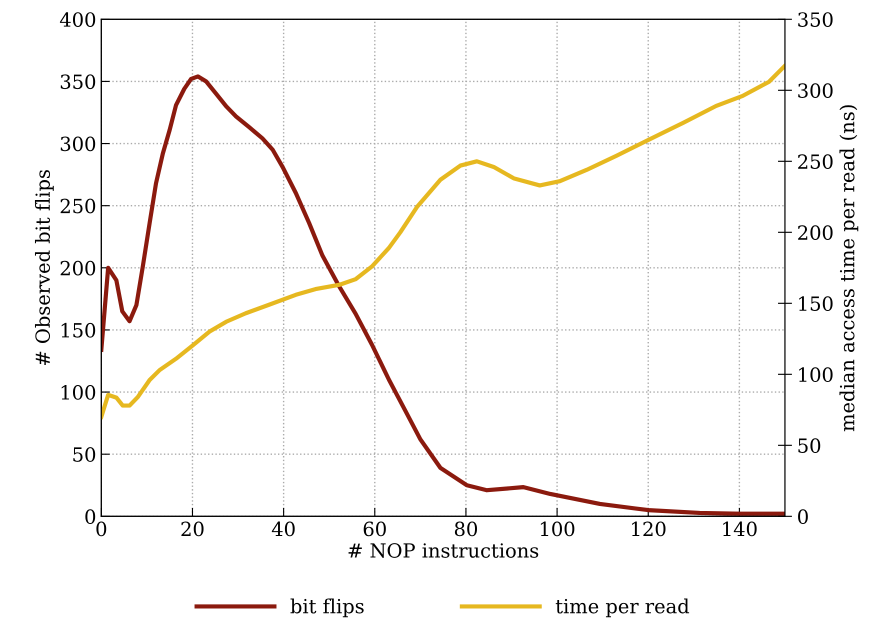 This screenshot has width=881, height=643. Describe the element at coordinates (101, 529) in the screenshot. I see `x-tick-label: 0` at that location.